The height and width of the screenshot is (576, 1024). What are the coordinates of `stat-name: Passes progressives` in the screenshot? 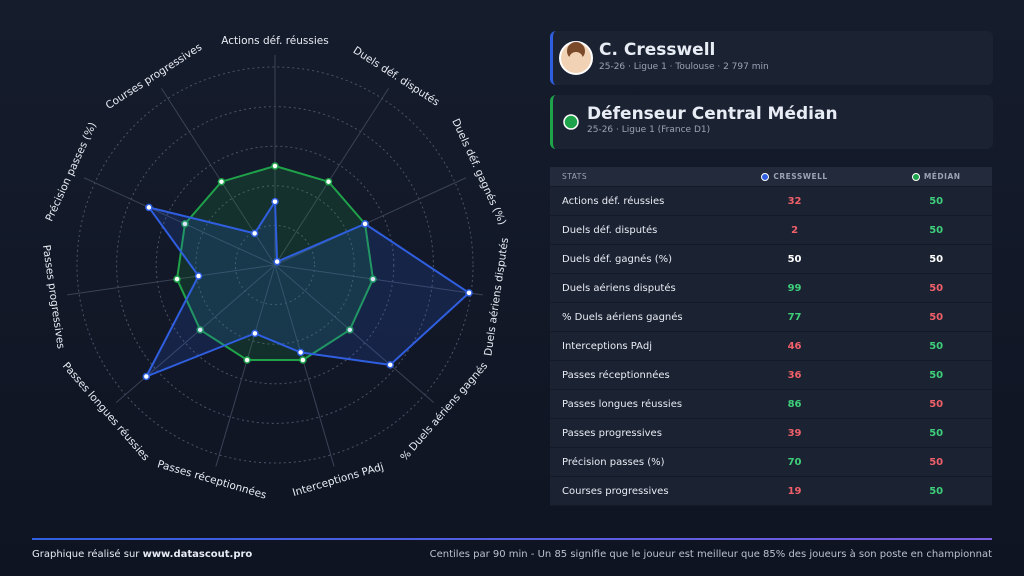 It's located at (612, 433).